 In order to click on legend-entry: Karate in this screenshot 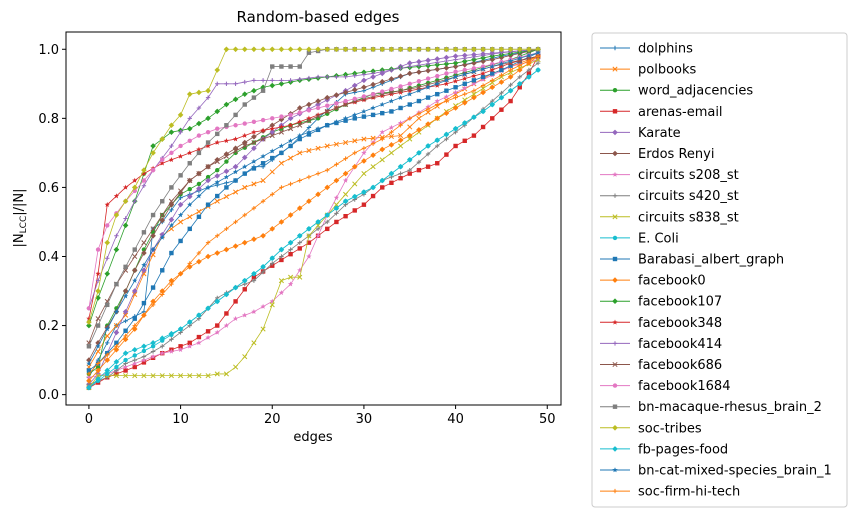, I will do `click(640, 133)`.